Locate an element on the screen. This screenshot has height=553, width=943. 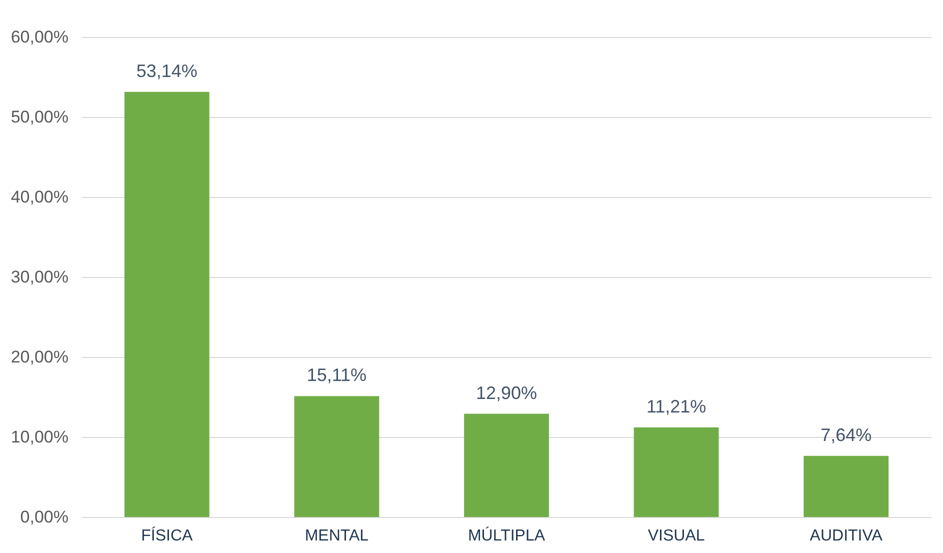
x-tick-label: FÍSICA is located at coordinates (167, 535).